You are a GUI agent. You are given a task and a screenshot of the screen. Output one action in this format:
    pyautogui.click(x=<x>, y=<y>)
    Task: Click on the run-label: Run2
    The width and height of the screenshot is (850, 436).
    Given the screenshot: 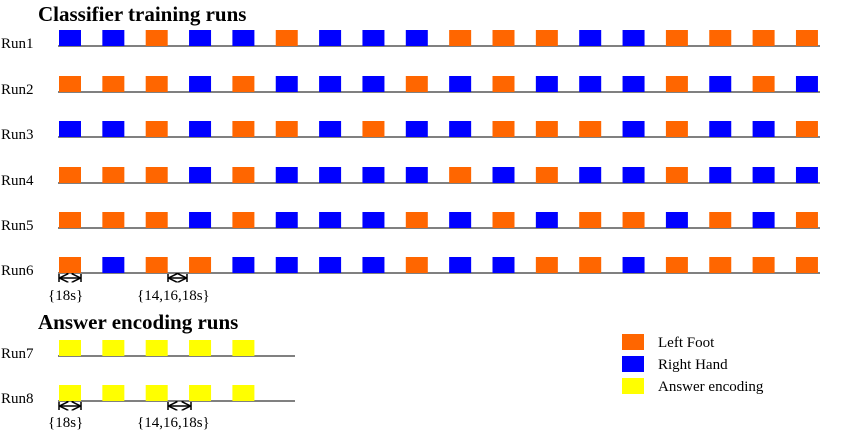 What is the action you would take?
    pyautogui.click(x=17, y=90)
    